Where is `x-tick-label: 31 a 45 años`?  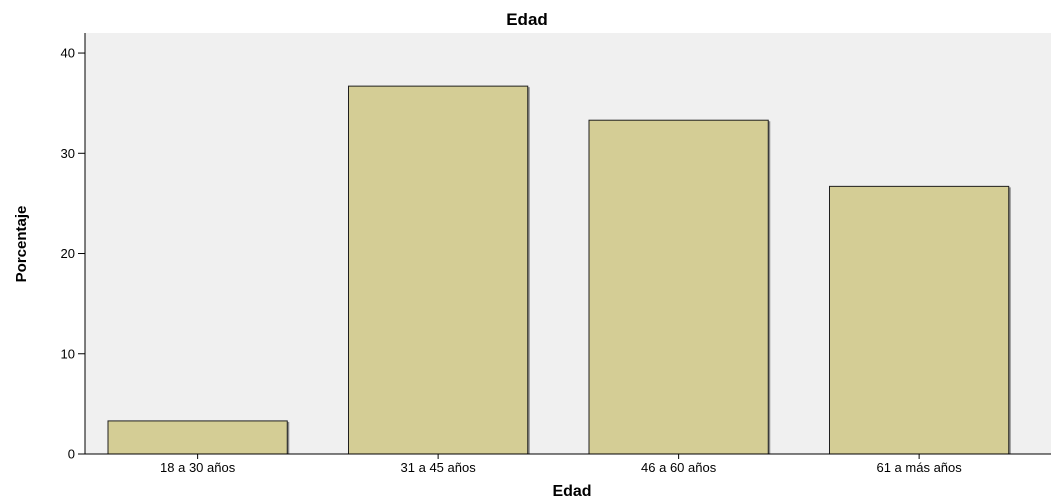 x-tick-label: 31 a 45 años is located at coordinates (439, 467).